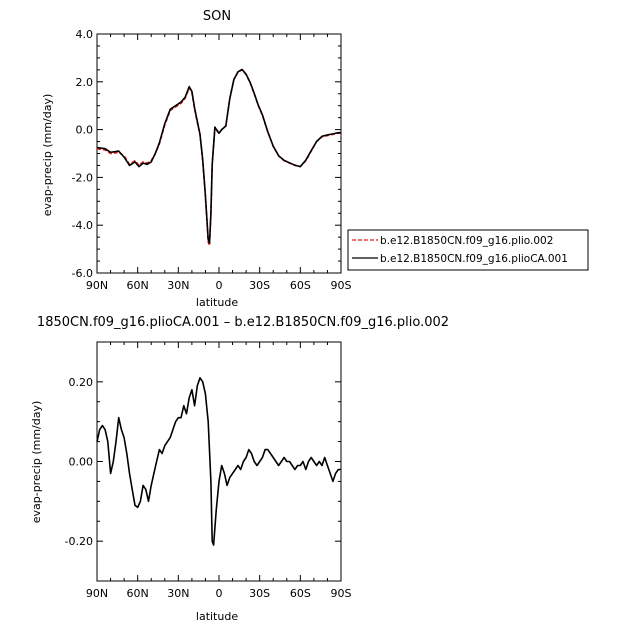 The height and width of the screenshot is (628, 628). What do you see at coordinates (219, 285) in the screenshot?
I see `top-x-tick-label: 0` at bounding box center [219, 285].